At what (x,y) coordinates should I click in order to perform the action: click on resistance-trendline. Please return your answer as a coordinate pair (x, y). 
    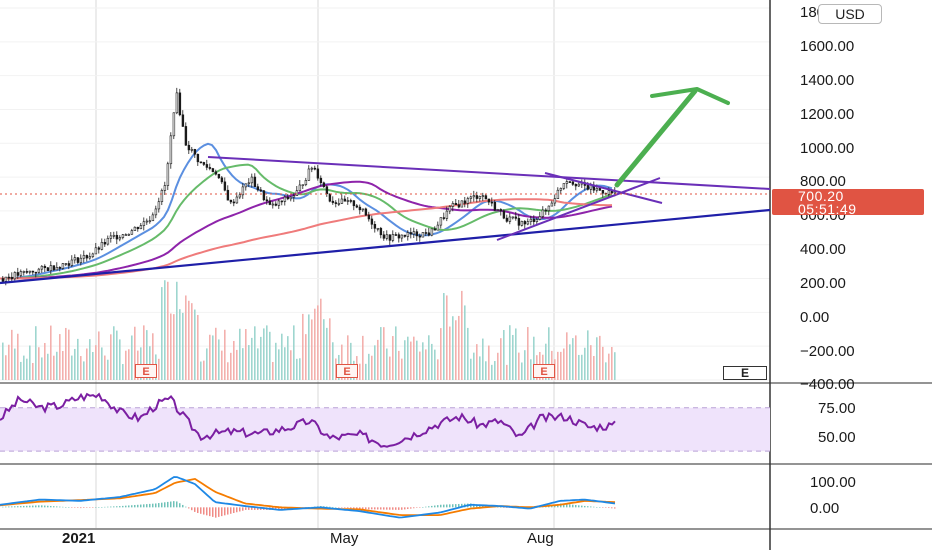
    Looking at the image, I should click on (489, 173).